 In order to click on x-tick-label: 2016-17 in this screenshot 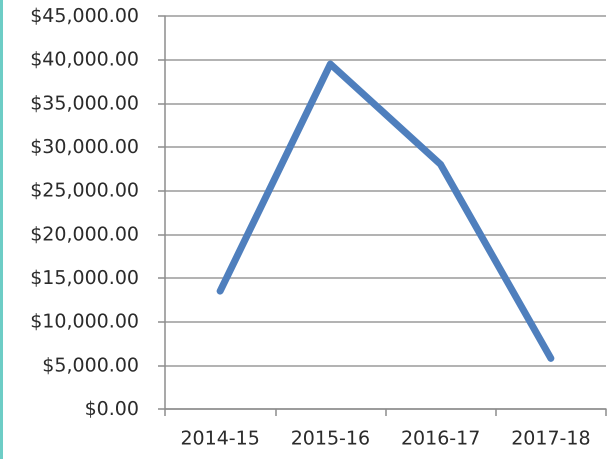, I will do `click(440, 439)`.